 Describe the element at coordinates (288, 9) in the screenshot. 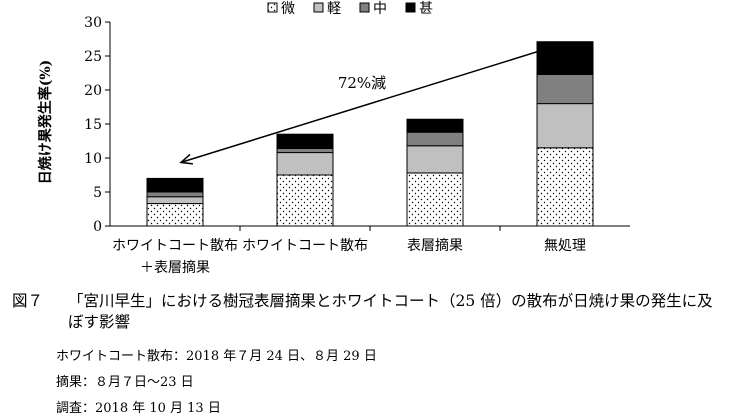

I see `legend-label-微: 微` at that location.